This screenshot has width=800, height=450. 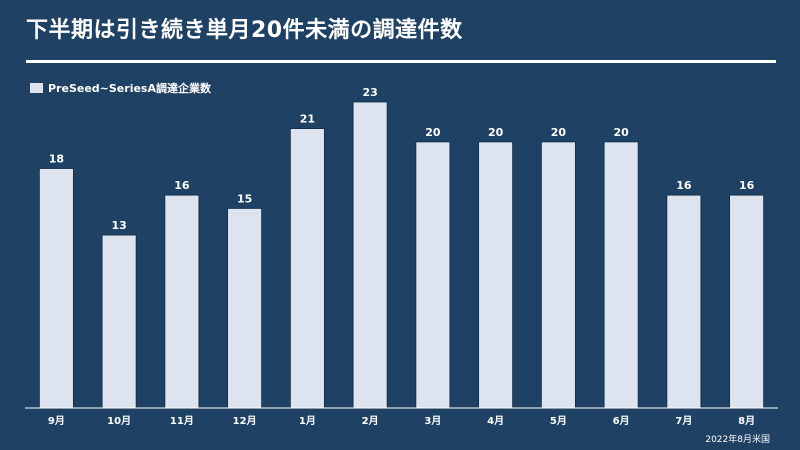 What do you see at coordinates (118, 225) in the screenshot?
I see `data-label: 13` at bounding box center [118, 225].